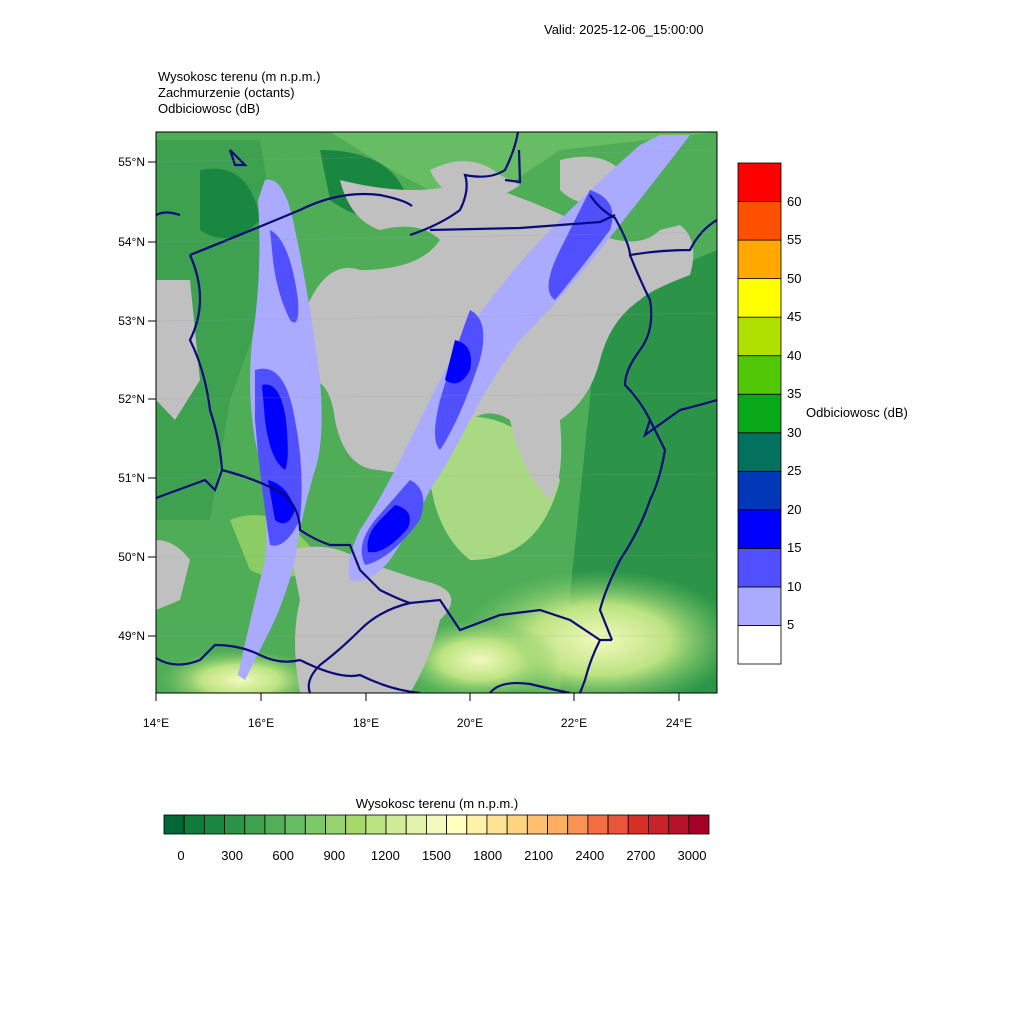 This screenshot has height=1024, width=1024. I want to click on coastline-rugen, so click(168, 214).